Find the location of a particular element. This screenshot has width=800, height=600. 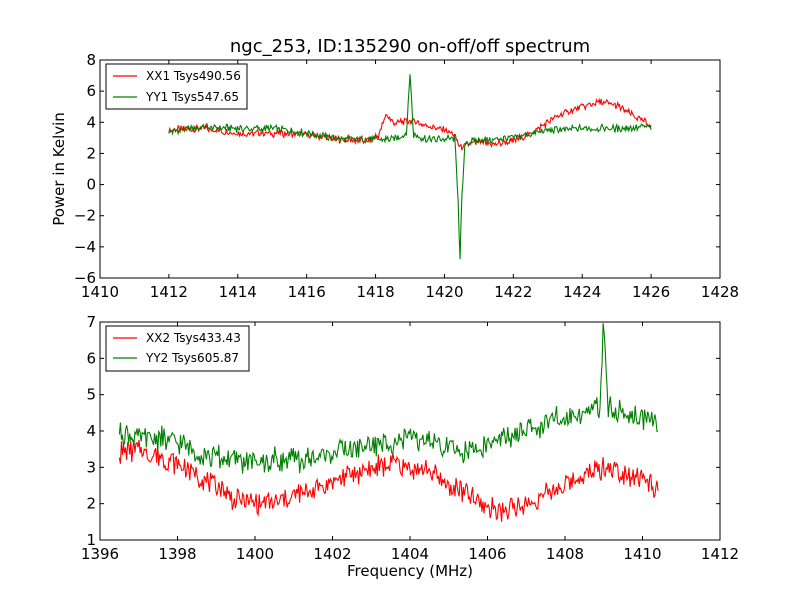

top-legend-box is located at coordinates (176, 86).